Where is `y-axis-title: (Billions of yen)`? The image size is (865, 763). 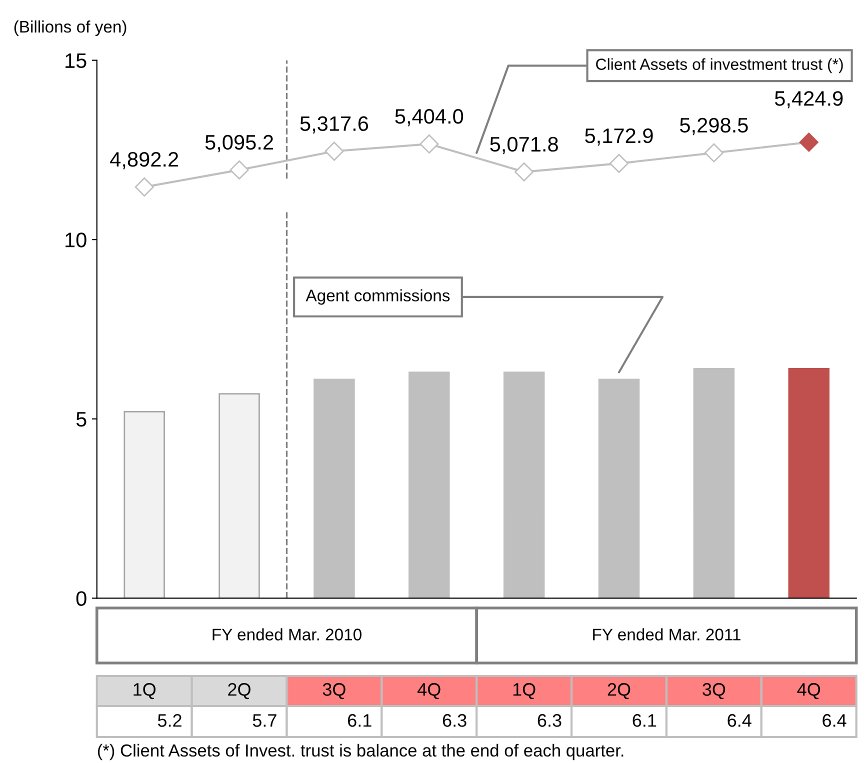 y-axis-title: (Billions of yen) is located at coordinates (70, 28).